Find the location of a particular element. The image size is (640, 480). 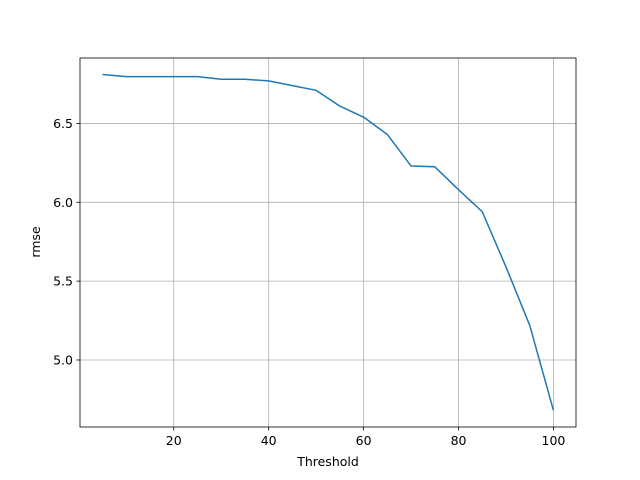

x-tick-label: 100 is located at coordinates (554, 440).